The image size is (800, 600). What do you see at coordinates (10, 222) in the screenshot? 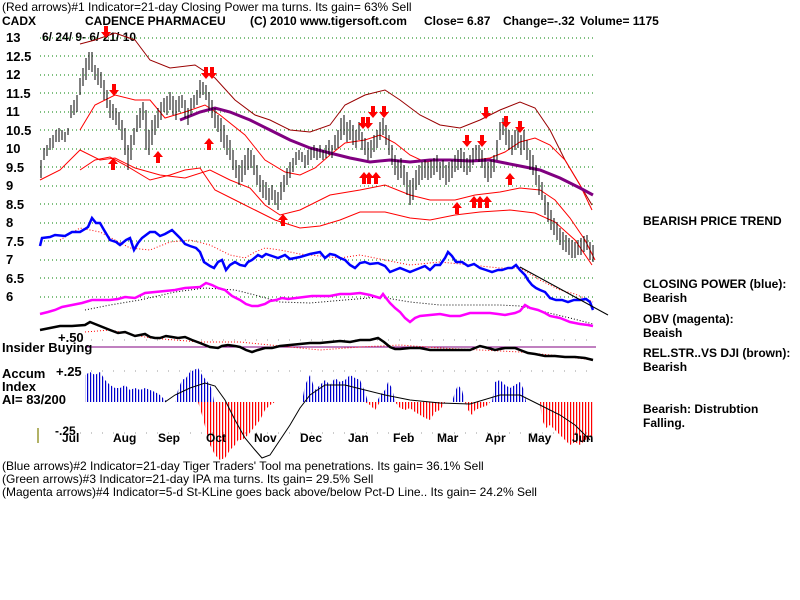
I see `y-tick: 8` at bounding box center [10, 222].